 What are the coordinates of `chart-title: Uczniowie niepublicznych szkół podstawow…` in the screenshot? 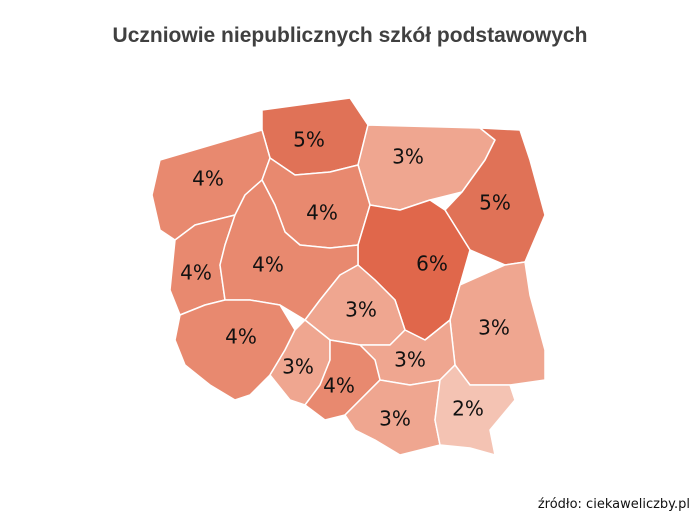 It's located at (350, 35).